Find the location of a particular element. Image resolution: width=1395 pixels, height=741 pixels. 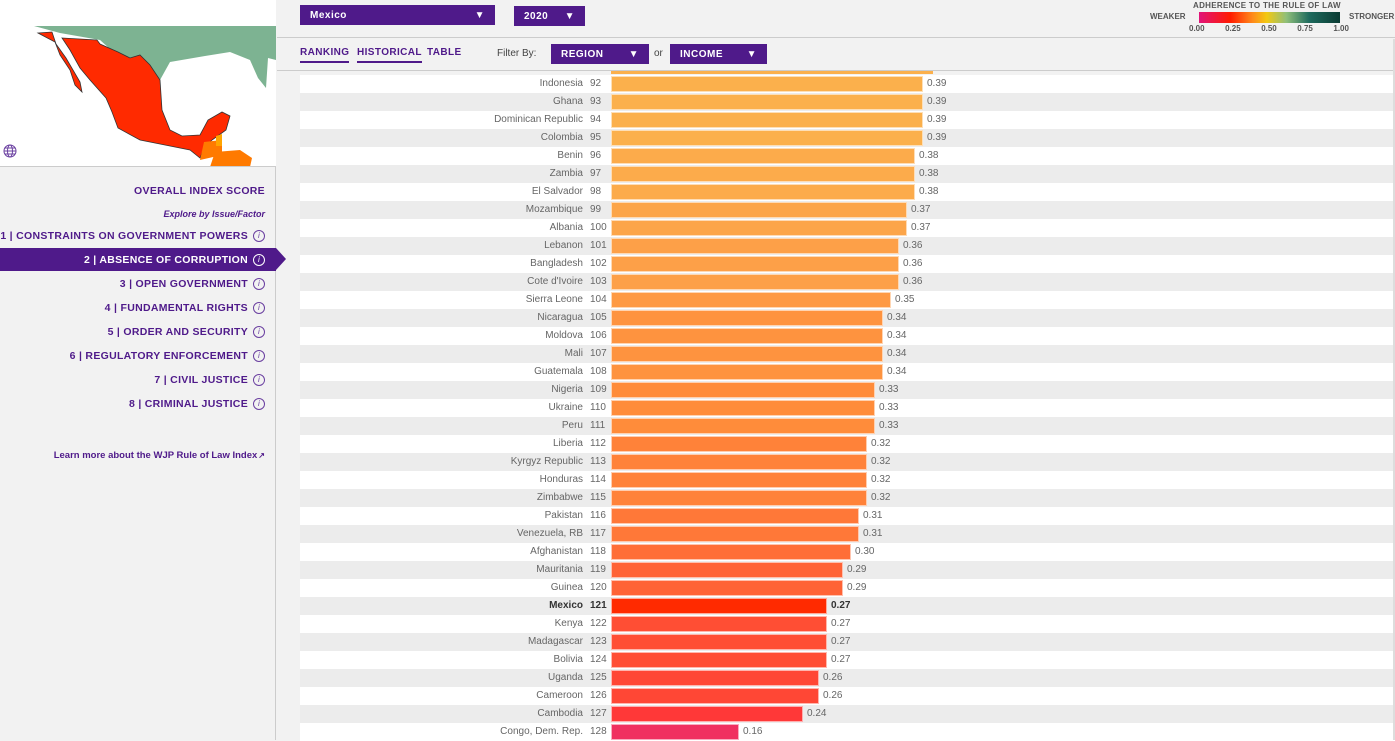

sidebar-item-6: 6 | REGULATORY ENFORCEMENT i is located at coordinates (167, 356).